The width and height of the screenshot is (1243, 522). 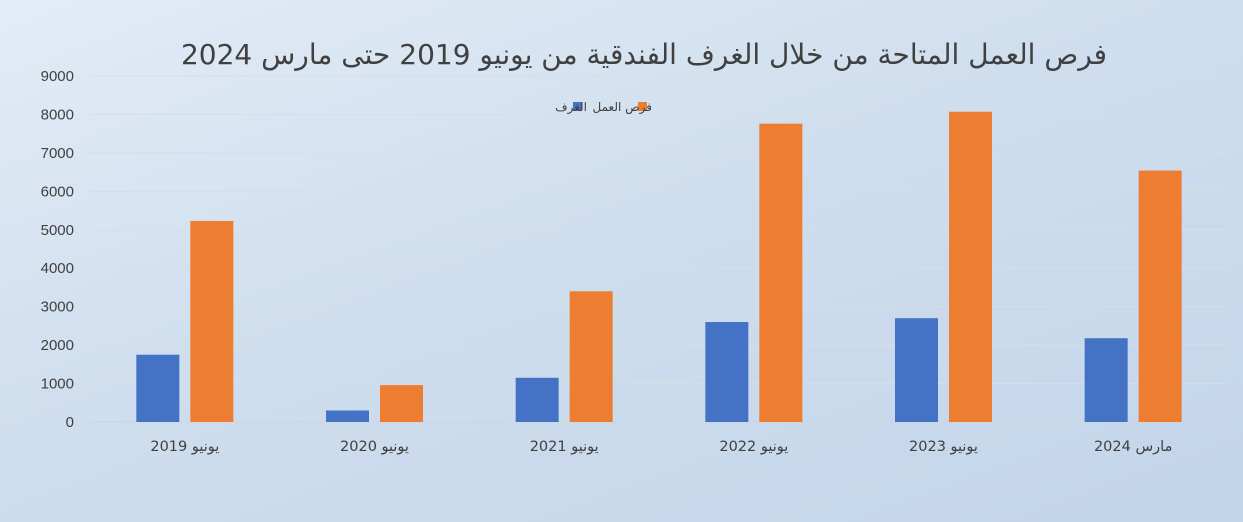 I want to click on y-tick-label: 9000, so click(x=57, y=76).